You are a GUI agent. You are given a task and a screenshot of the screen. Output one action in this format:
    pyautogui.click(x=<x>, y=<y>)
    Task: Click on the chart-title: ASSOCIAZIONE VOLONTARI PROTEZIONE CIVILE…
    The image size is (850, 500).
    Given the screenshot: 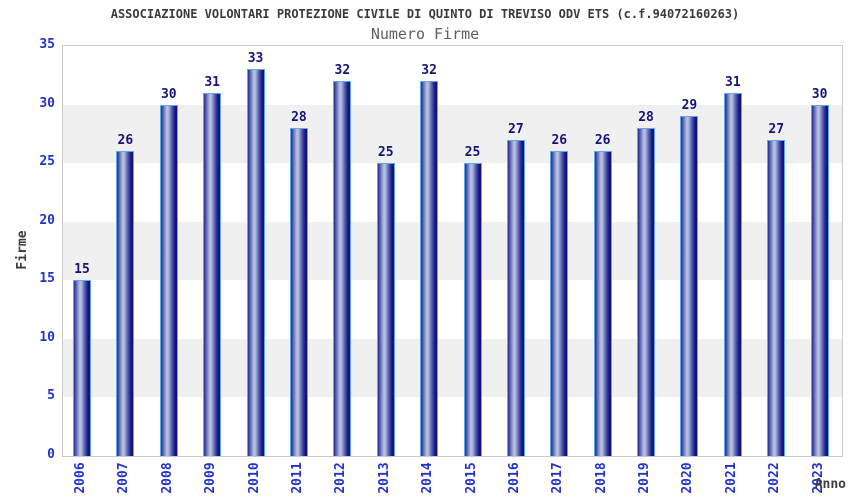 What is the action you would take?
    pyautogui.click(x=425, y=14)
    